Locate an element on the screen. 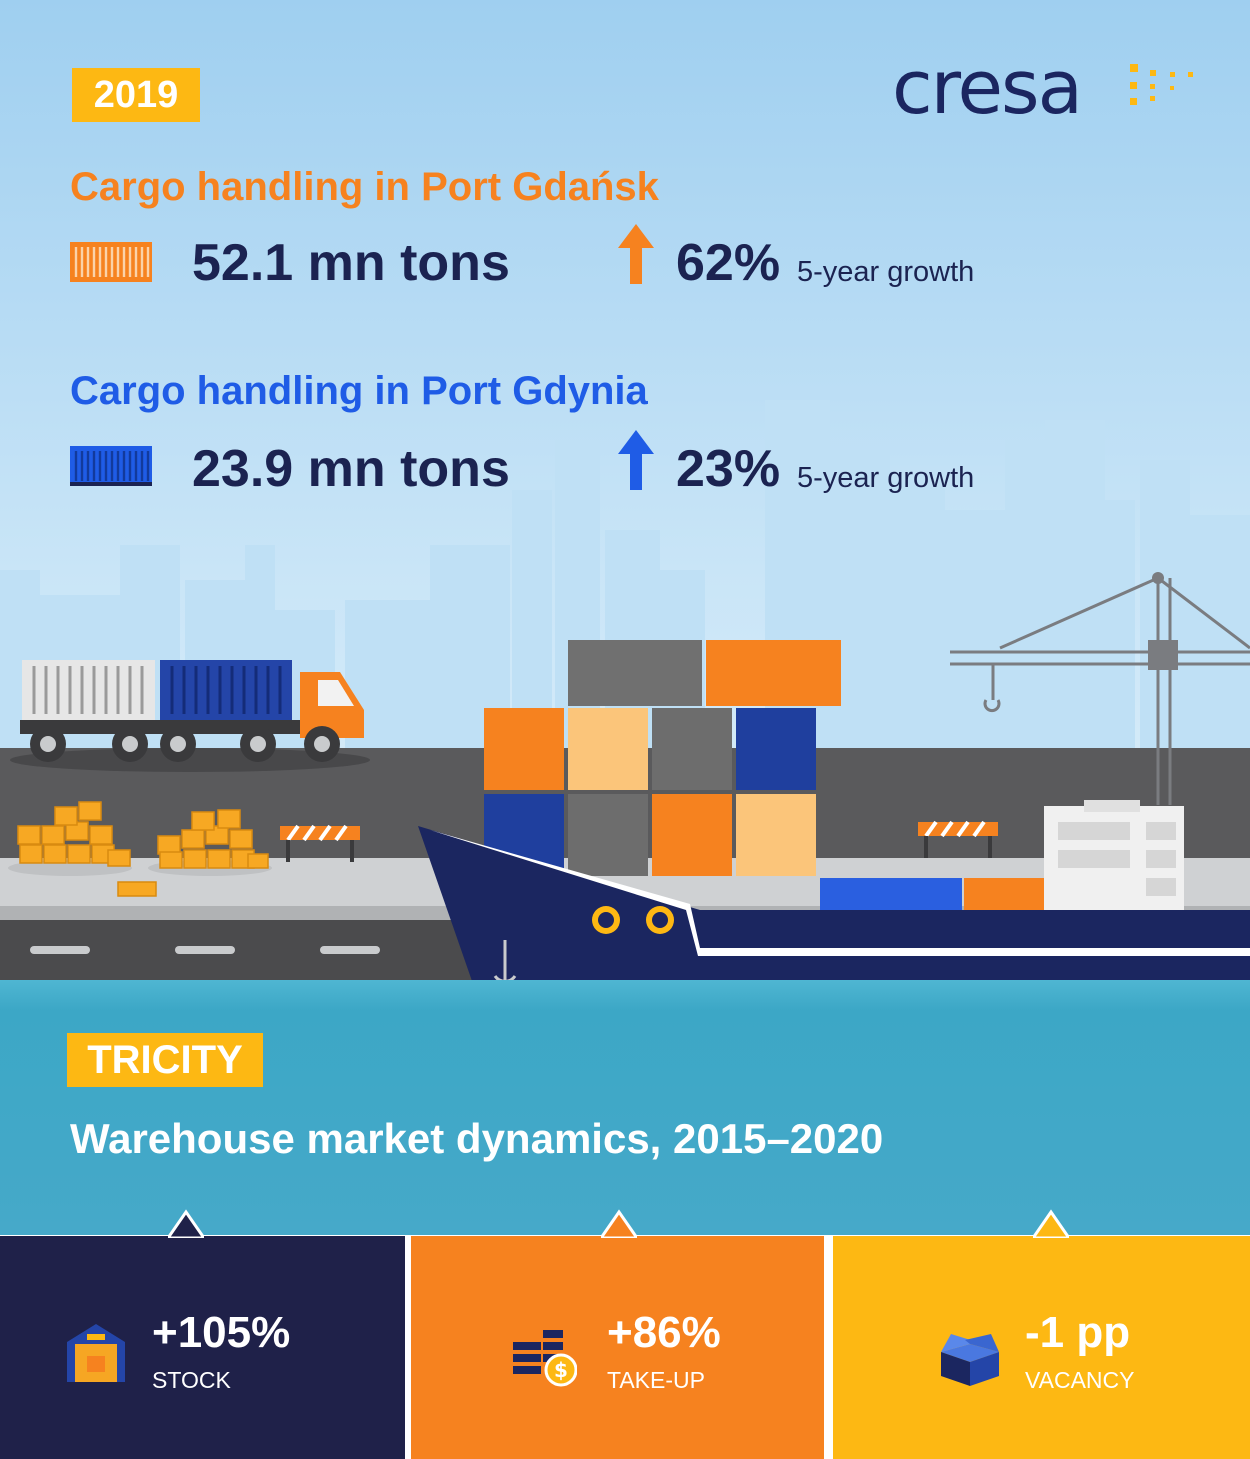  logo-text: cresa is located at coordinates (987, 88).